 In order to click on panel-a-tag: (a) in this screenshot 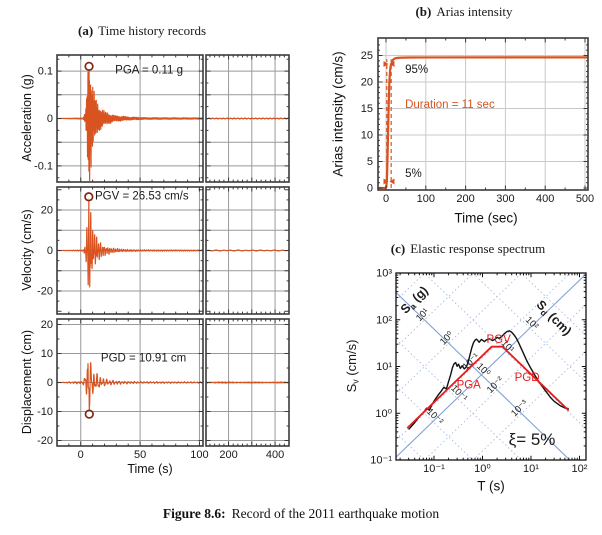, I will do `click(85, 30)`.